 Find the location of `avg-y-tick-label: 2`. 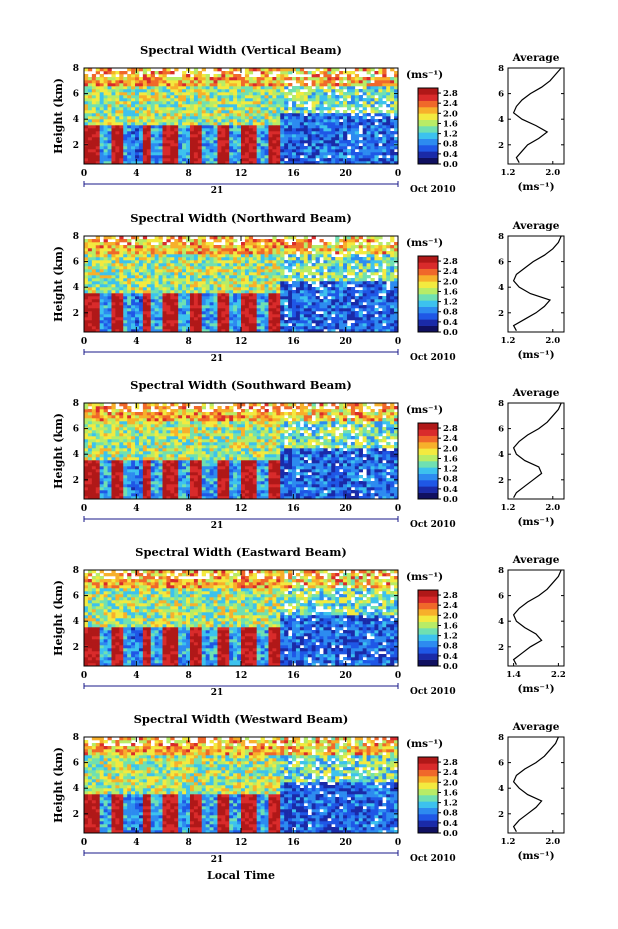

avg-y-tick-label: 2 is located at coordinates (501, 314).